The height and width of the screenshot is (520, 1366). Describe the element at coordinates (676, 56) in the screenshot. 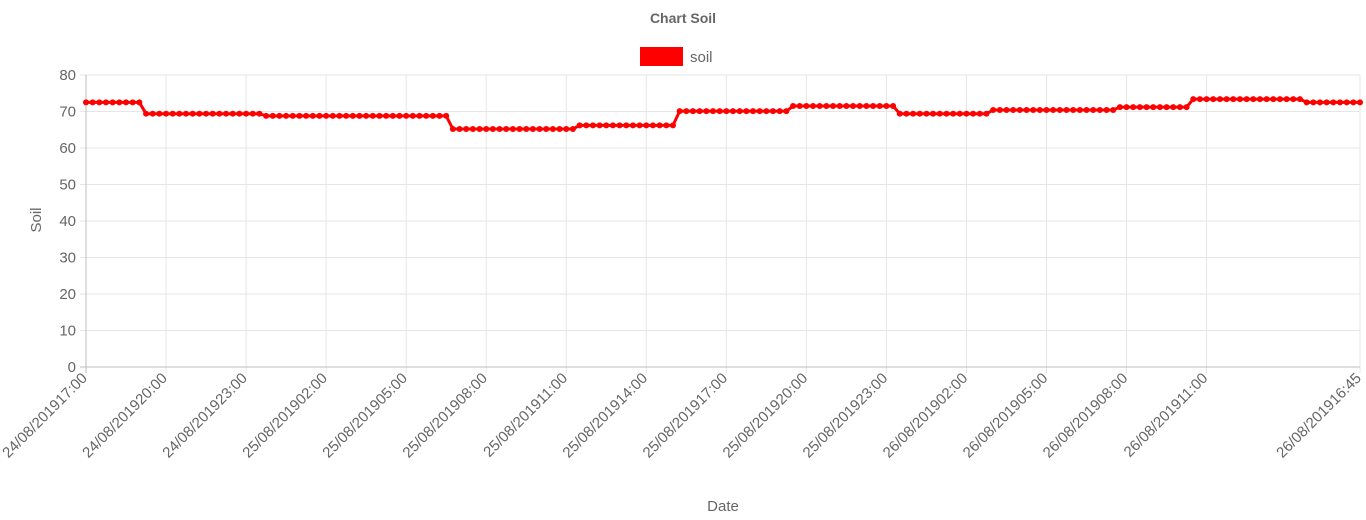

I see `legend: soil` at that location.